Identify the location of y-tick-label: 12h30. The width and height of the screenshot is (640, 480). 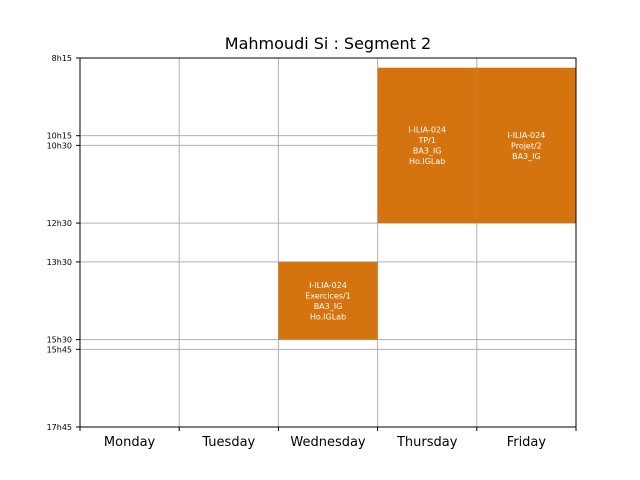
(59, 223).